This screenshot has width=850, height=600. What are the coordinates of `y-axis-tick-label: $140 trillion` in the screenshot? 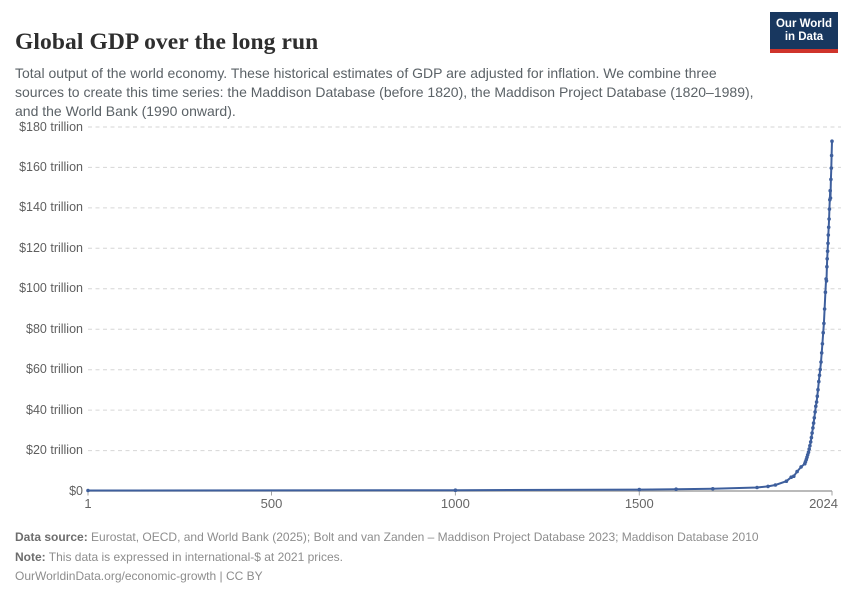 It's located at (51, 207).